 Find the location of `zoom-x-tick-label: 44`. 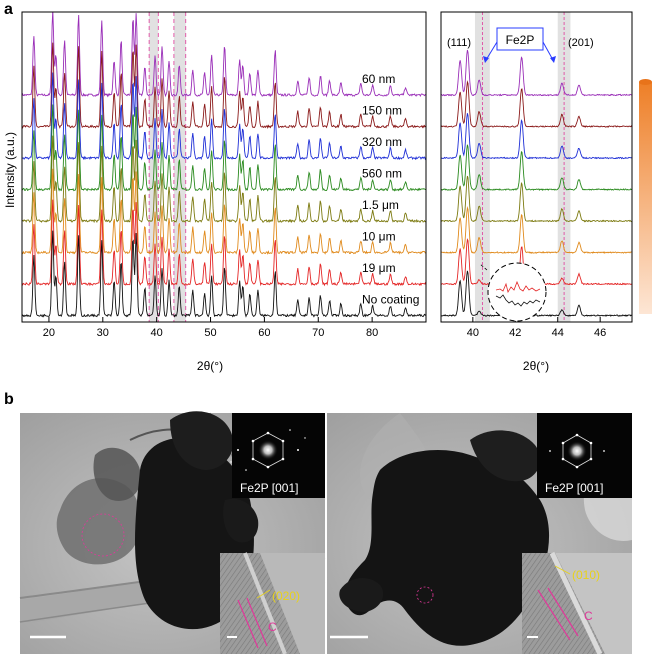

zoom-x-tick-label: 44 is located at coordinates (558, 333).